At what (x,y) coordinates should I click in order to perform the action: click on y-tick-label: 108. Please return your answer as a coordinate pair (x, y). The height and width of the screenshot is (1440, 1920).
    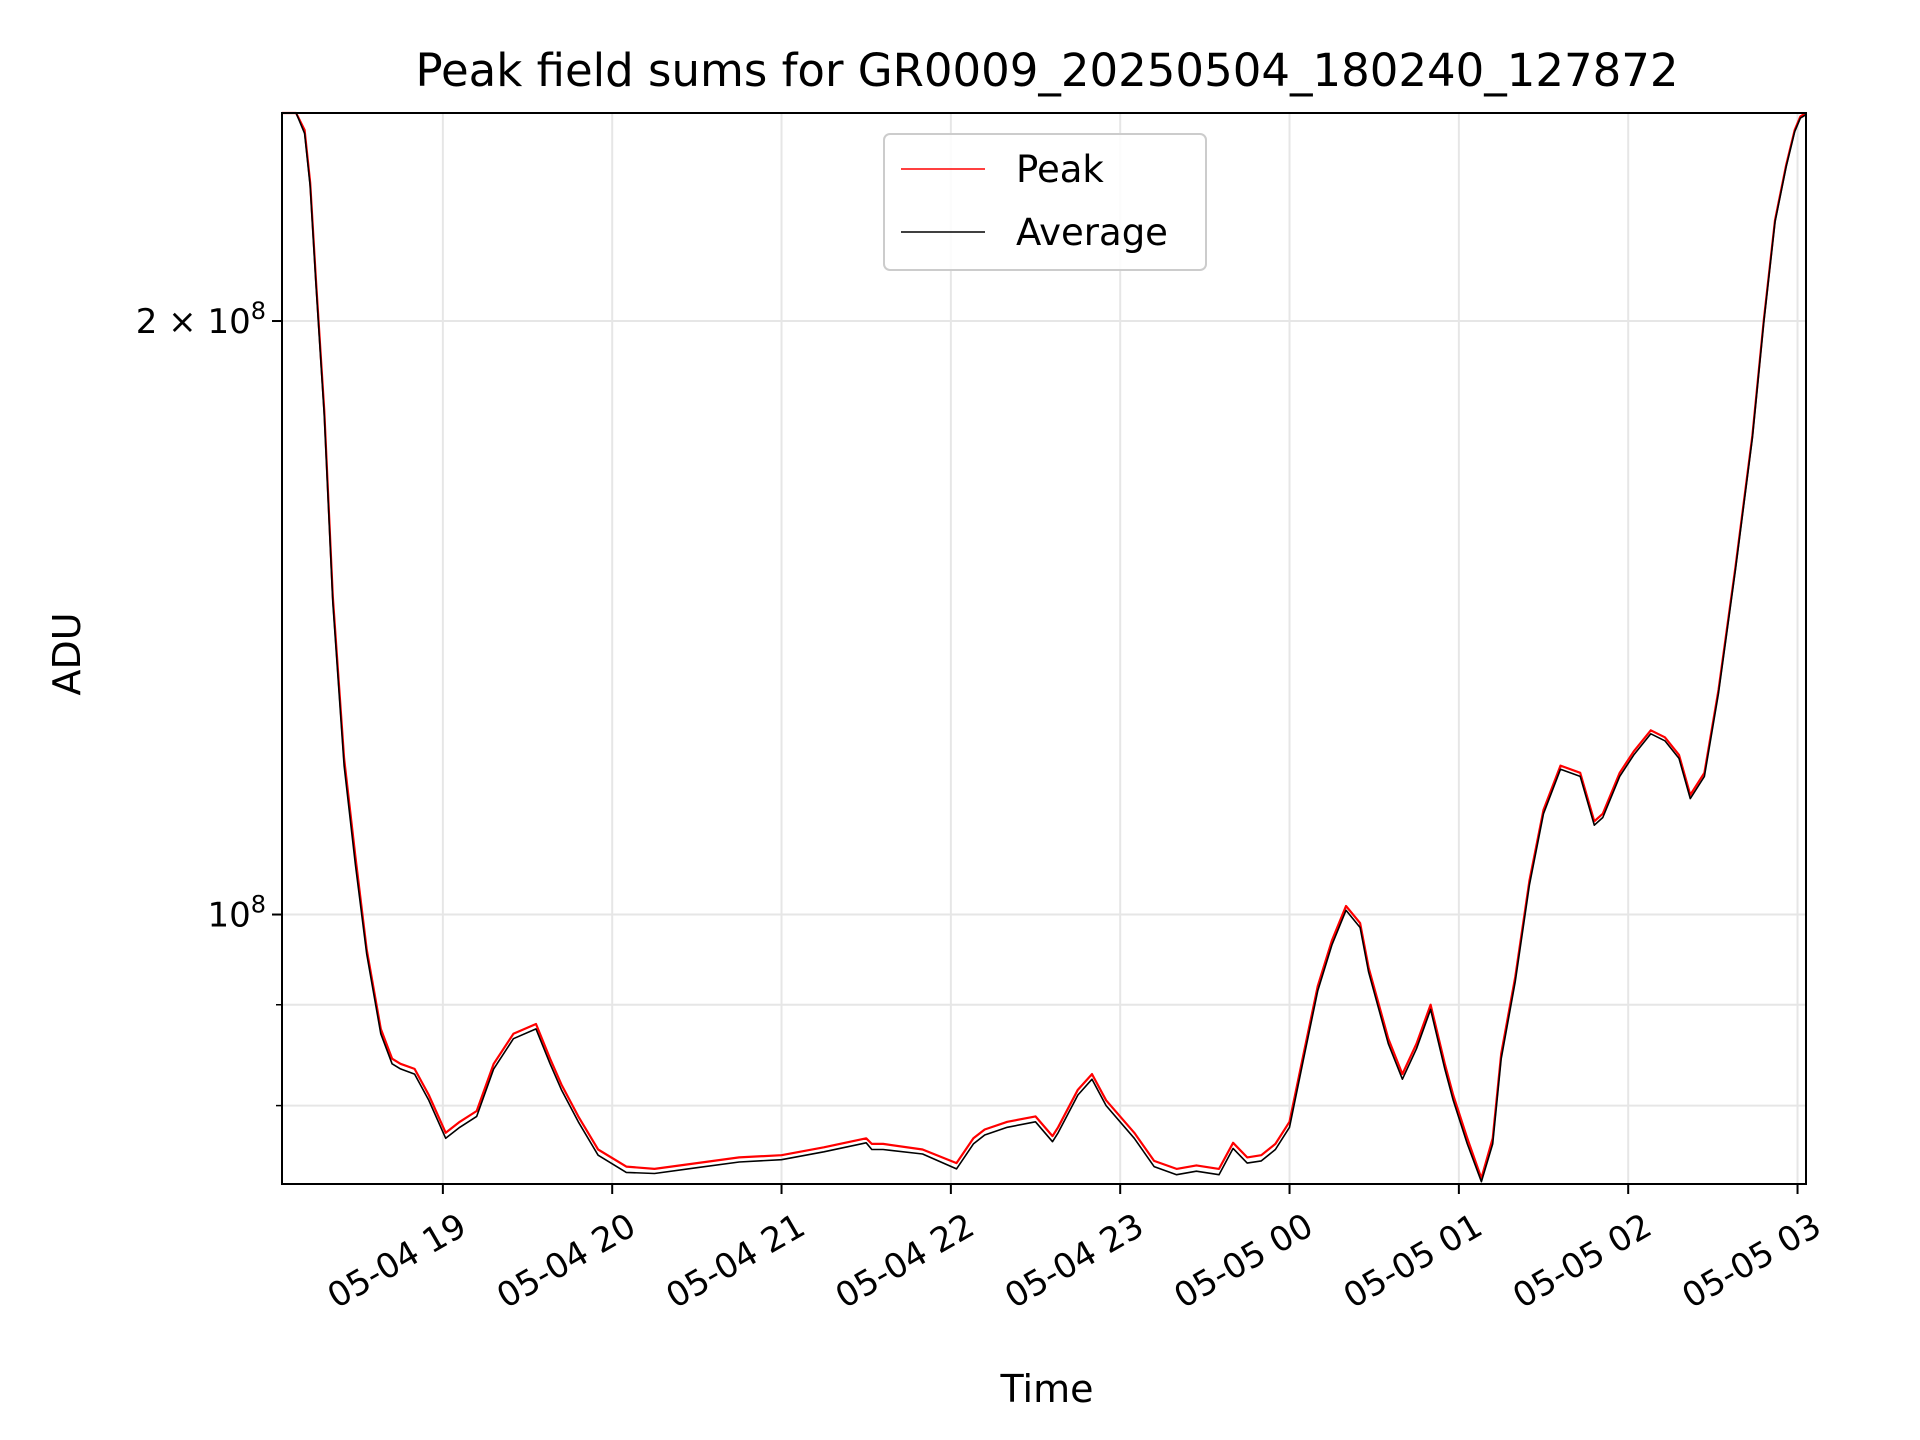
    Looking at the image, I should click on (236, 913).